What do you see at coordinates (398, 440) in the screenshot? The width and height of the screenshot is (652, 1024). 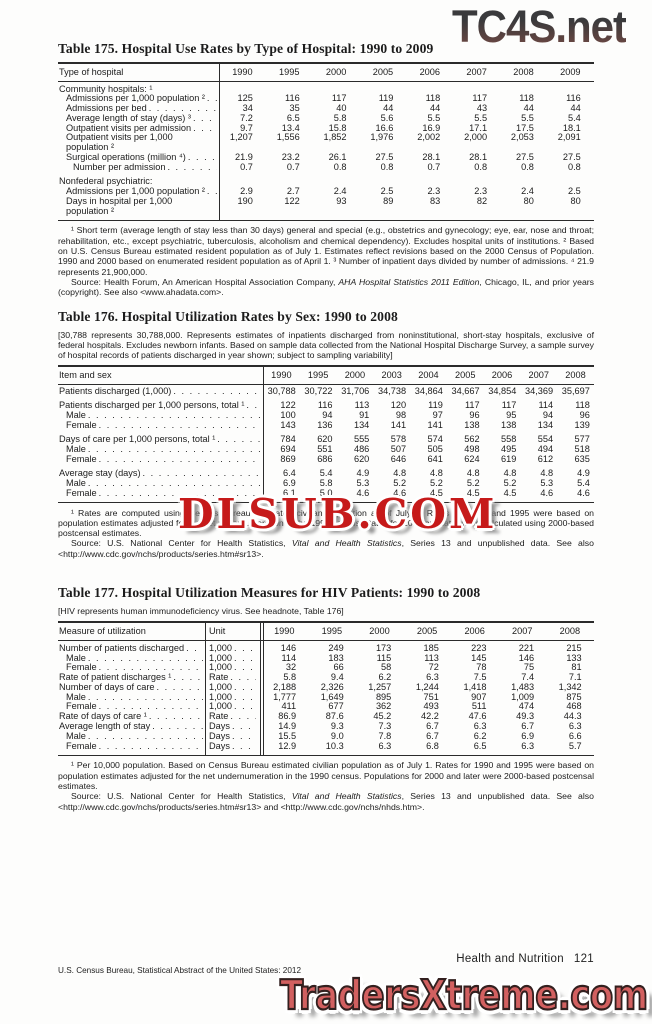 I see `data-cell: 578` at bounding box center [398, 440].